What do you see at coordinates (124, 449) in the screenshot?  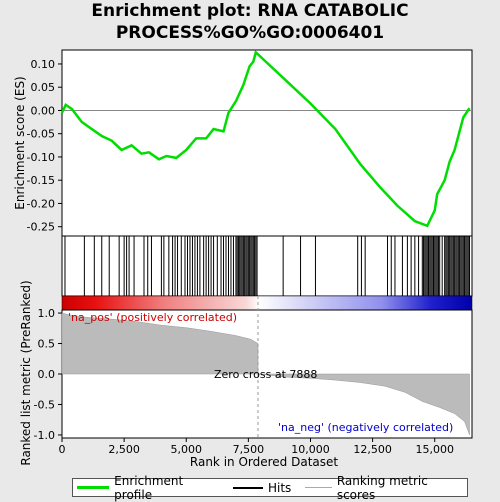 I see `x-tick-label: 2,500` at bounding box center [124, 449].